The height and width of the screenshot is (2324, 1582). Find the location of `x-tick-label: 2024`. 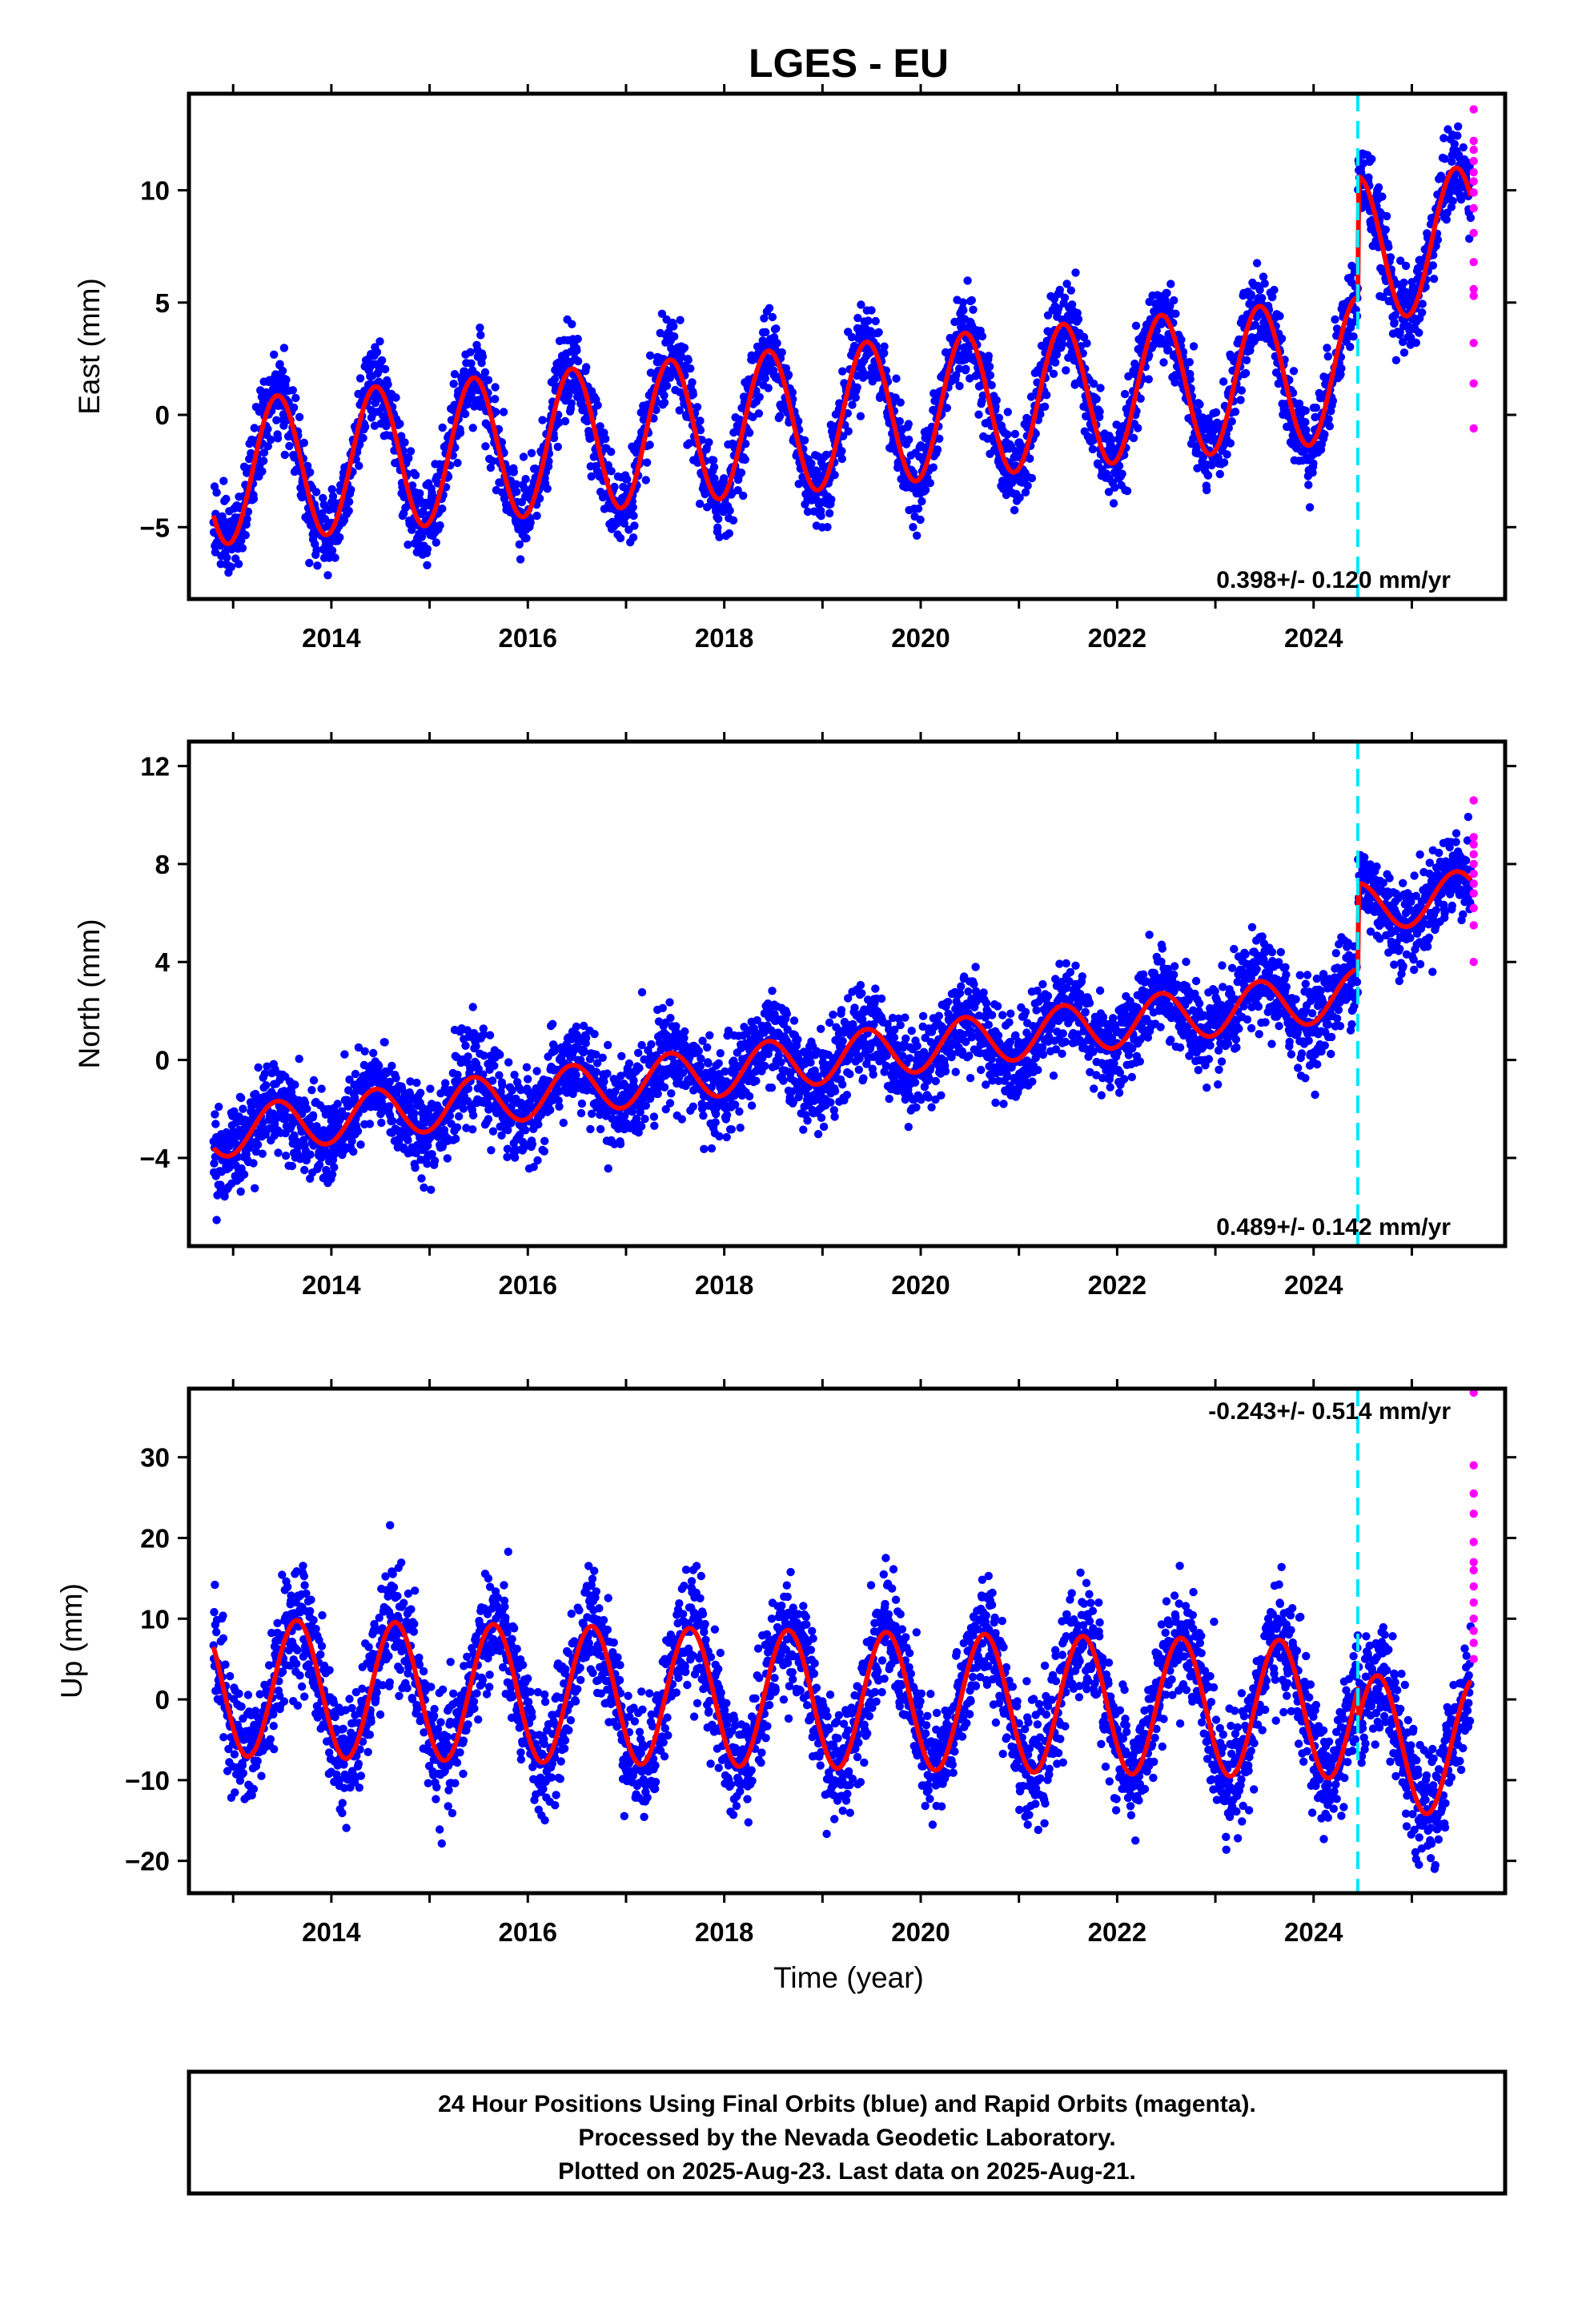

x-tick-label: 2024 is located at coordinates (1313, 638).